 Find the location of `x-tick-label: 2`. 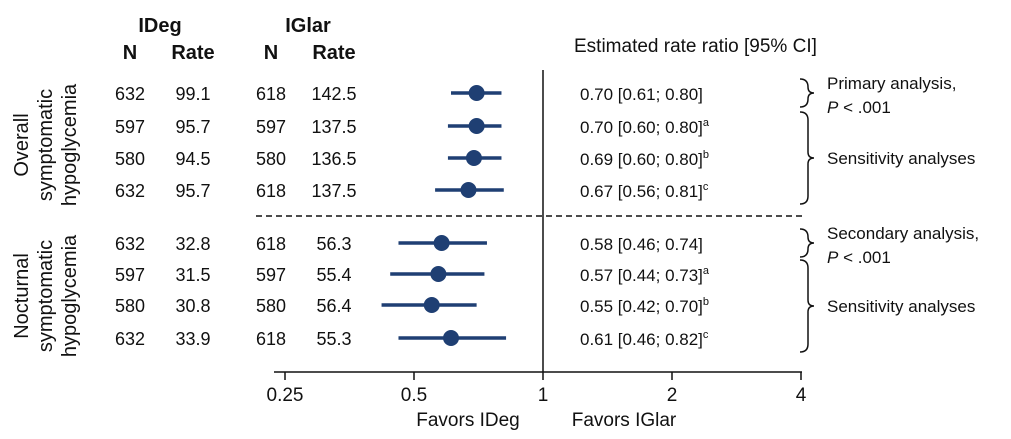

x-tick-label: 2 is located at coordinates (672, 395).